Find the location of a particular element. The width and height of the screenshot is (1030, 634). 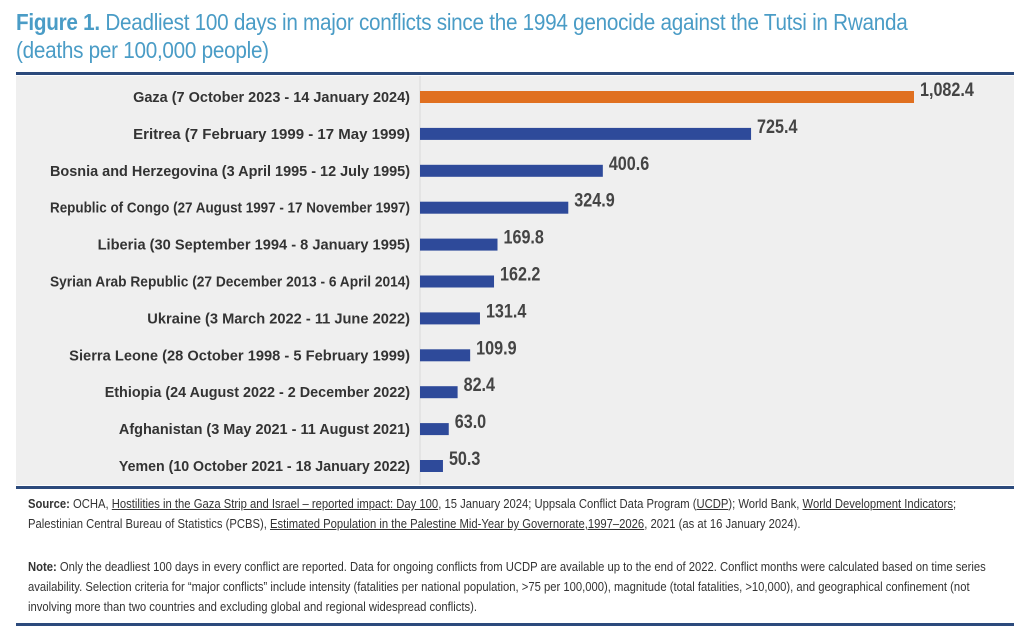

value-label: 82.4 is located at coordinates (480, 385).